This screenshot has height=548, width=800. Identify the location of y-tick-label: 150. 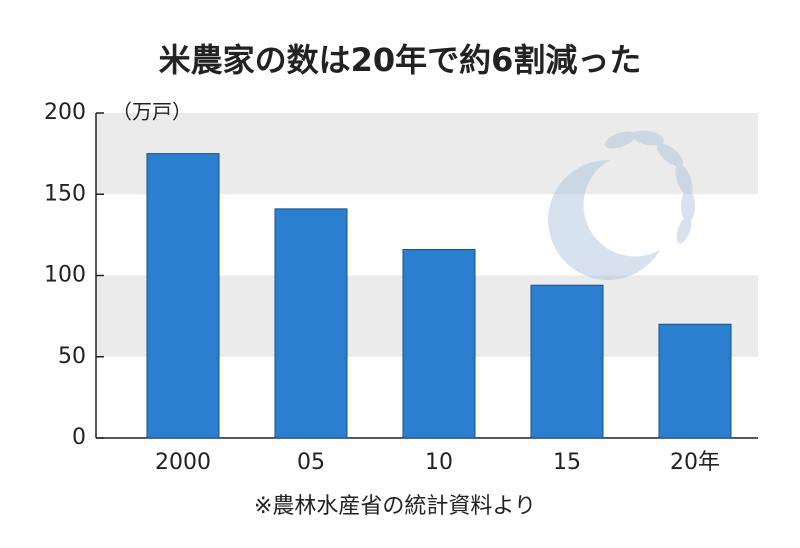
(65, 193).